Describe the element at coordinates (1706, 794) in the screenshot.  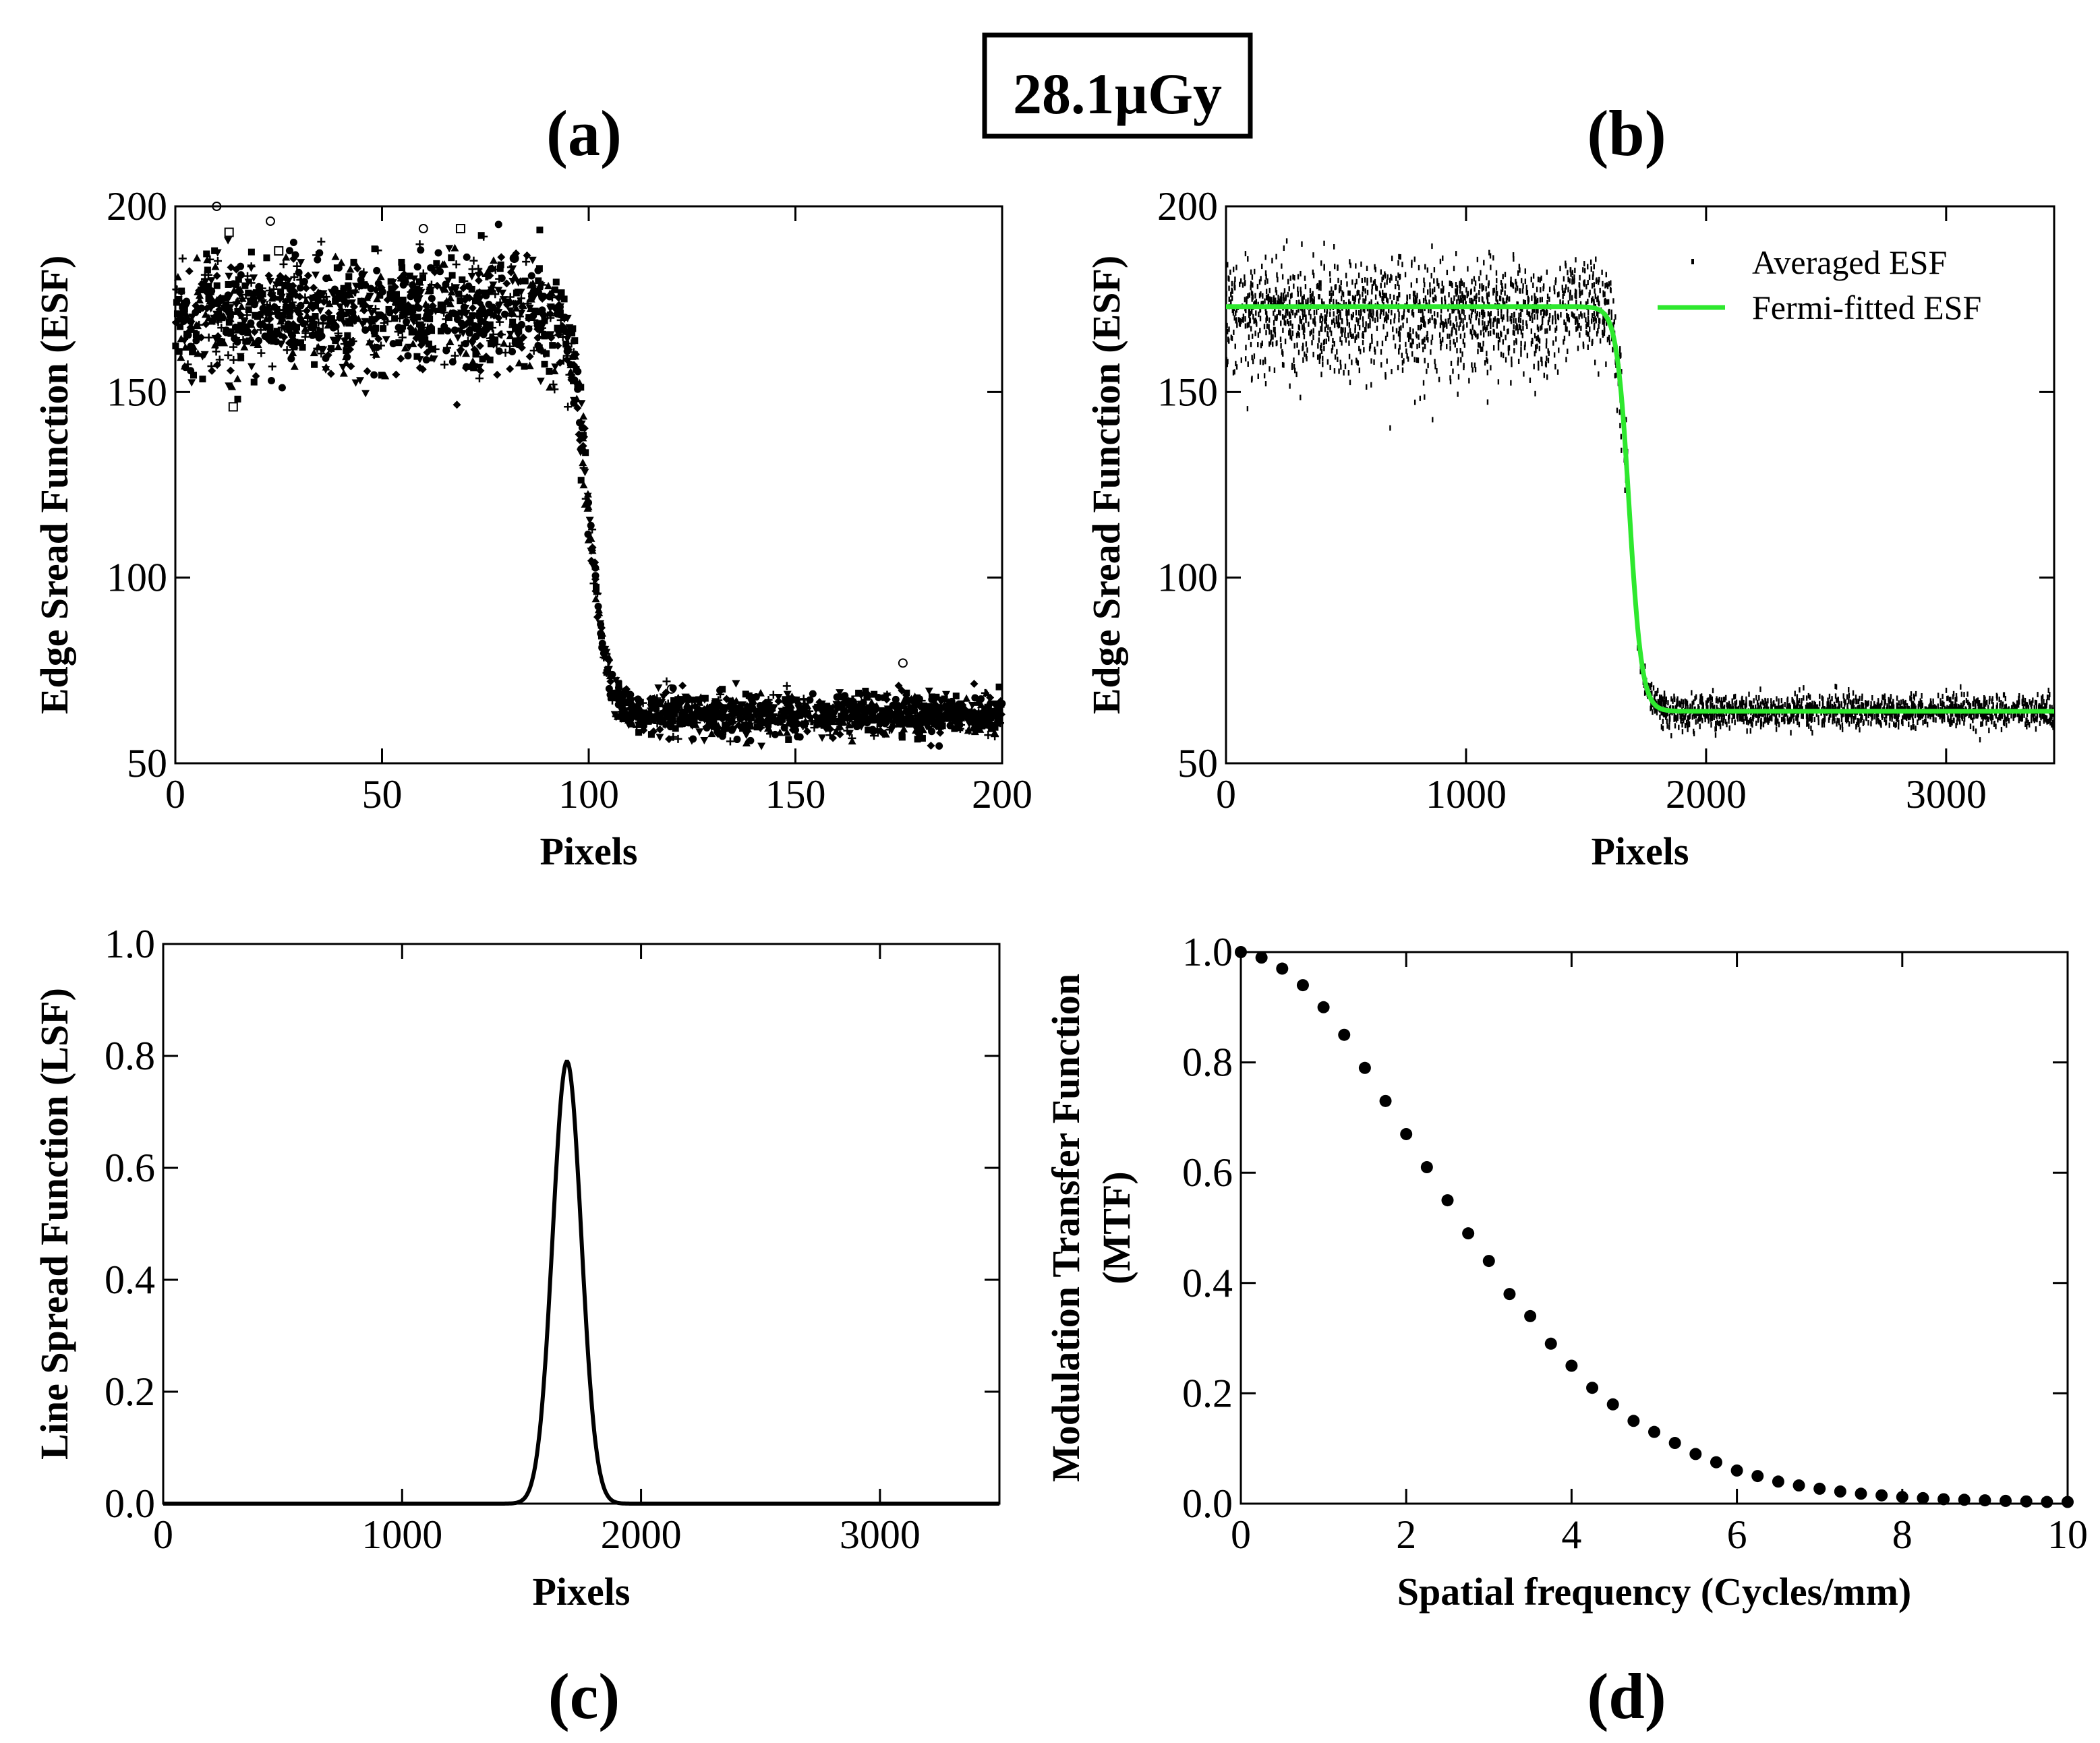
I see `x-tick-label: 2000` at that location.